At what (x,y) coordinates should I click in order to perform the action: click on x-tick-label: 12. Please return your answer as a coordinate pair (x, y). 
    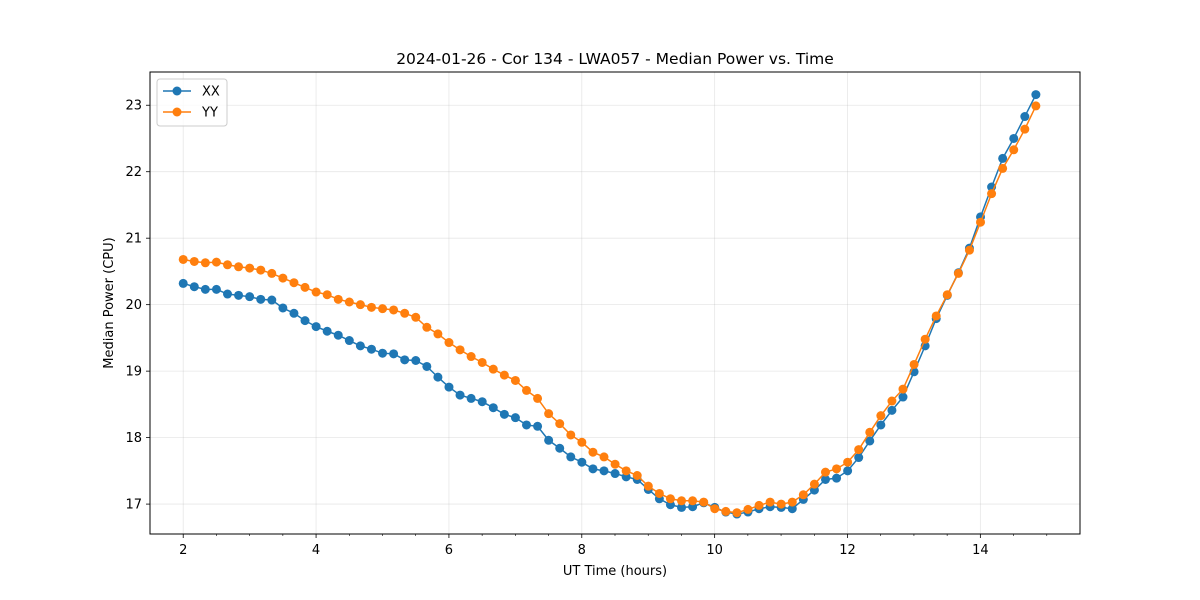
    Looking at the image, I should click on (847, 550).